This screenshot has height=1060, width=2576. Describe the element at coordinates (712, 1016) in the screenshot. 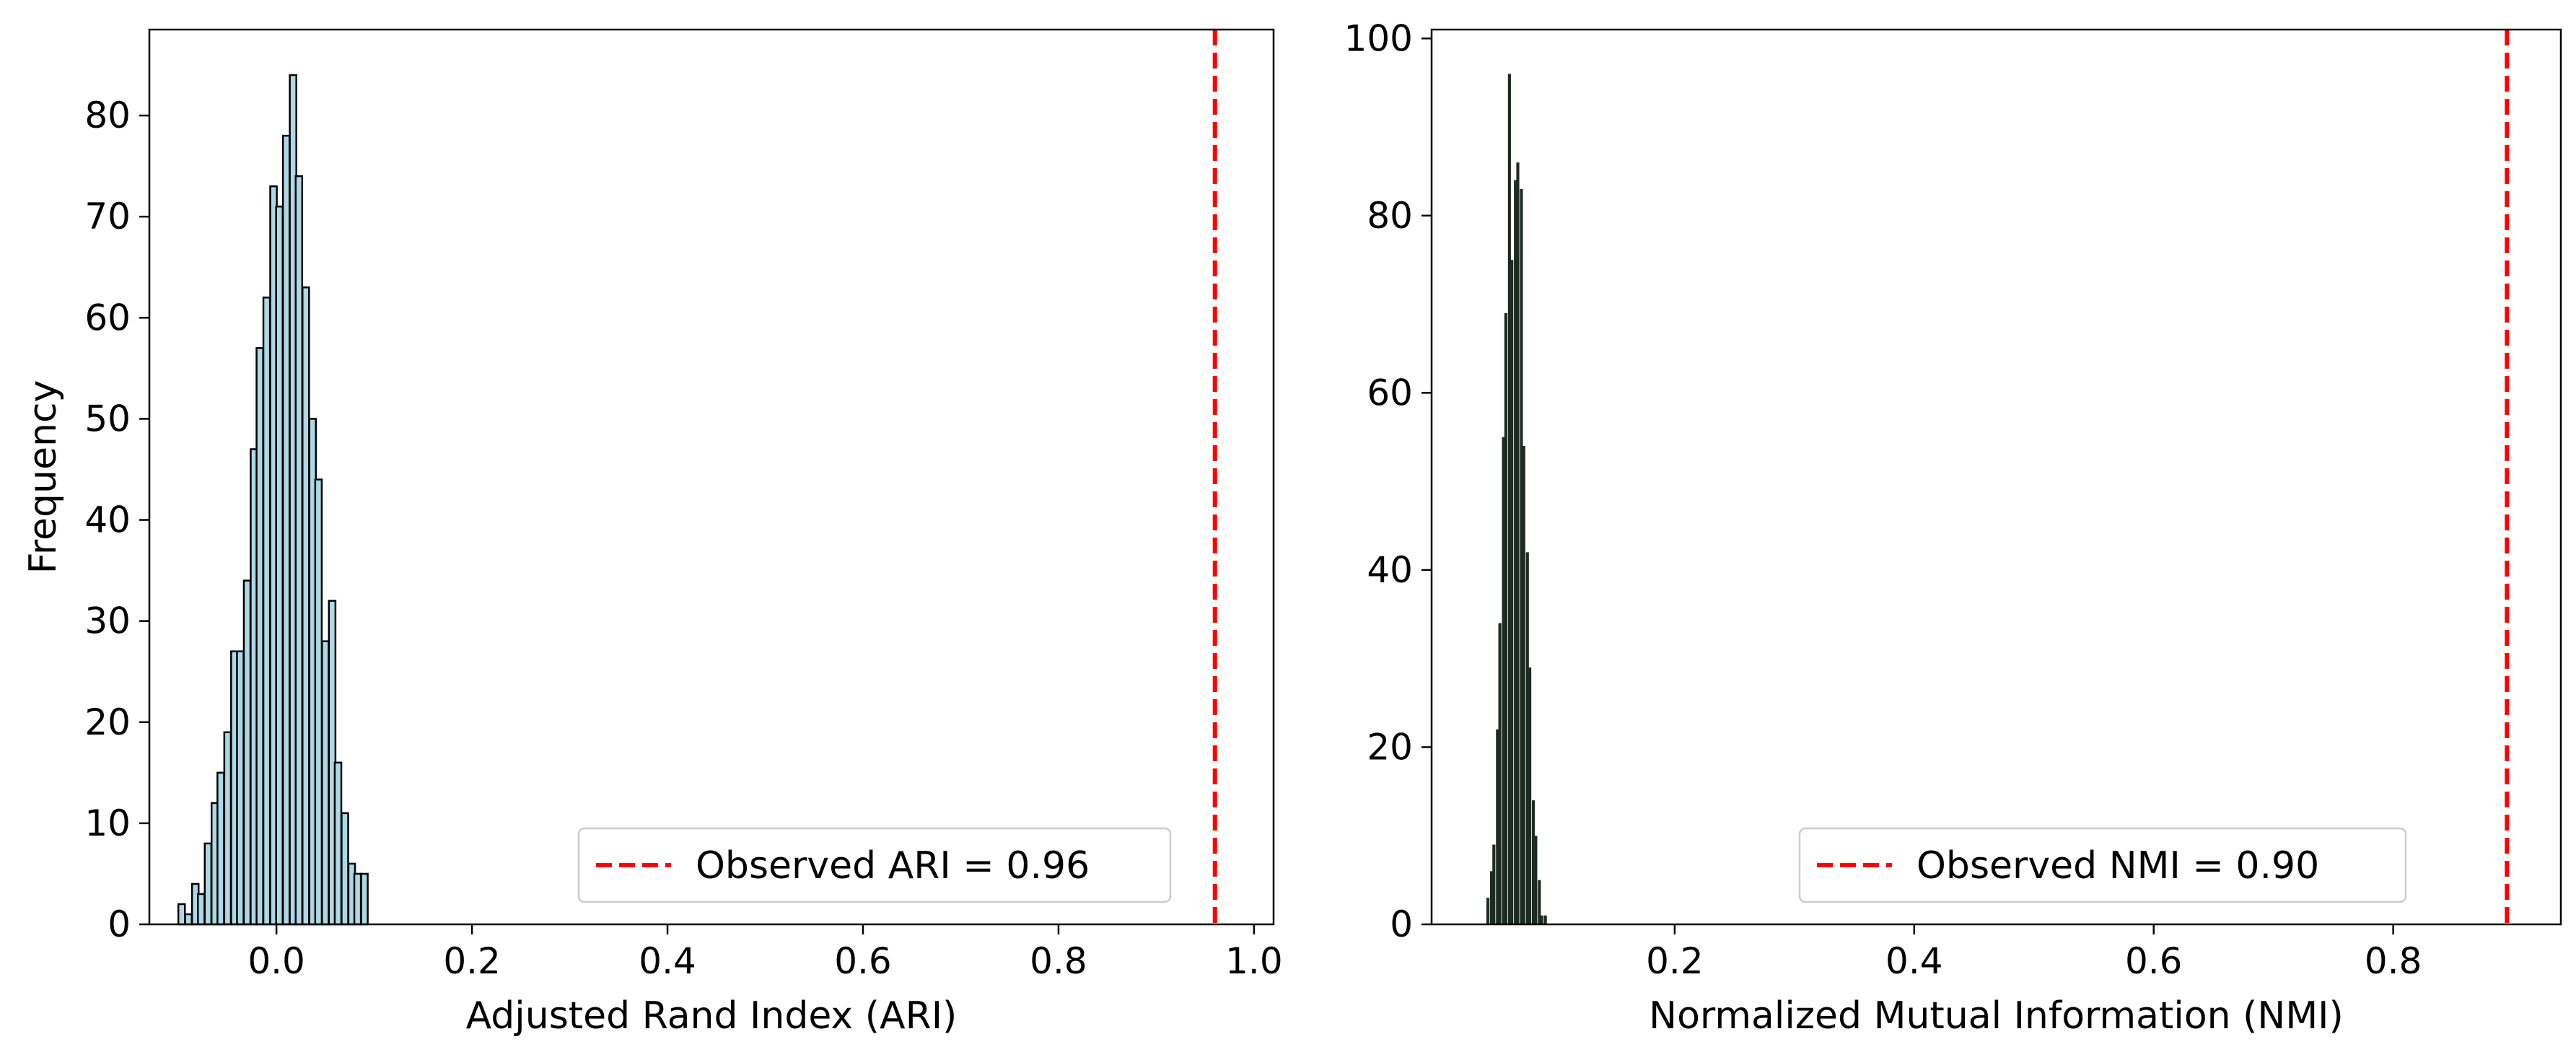

I see `ari-x-axis-label: Adjusted Rand Index (ARI)` at that location.